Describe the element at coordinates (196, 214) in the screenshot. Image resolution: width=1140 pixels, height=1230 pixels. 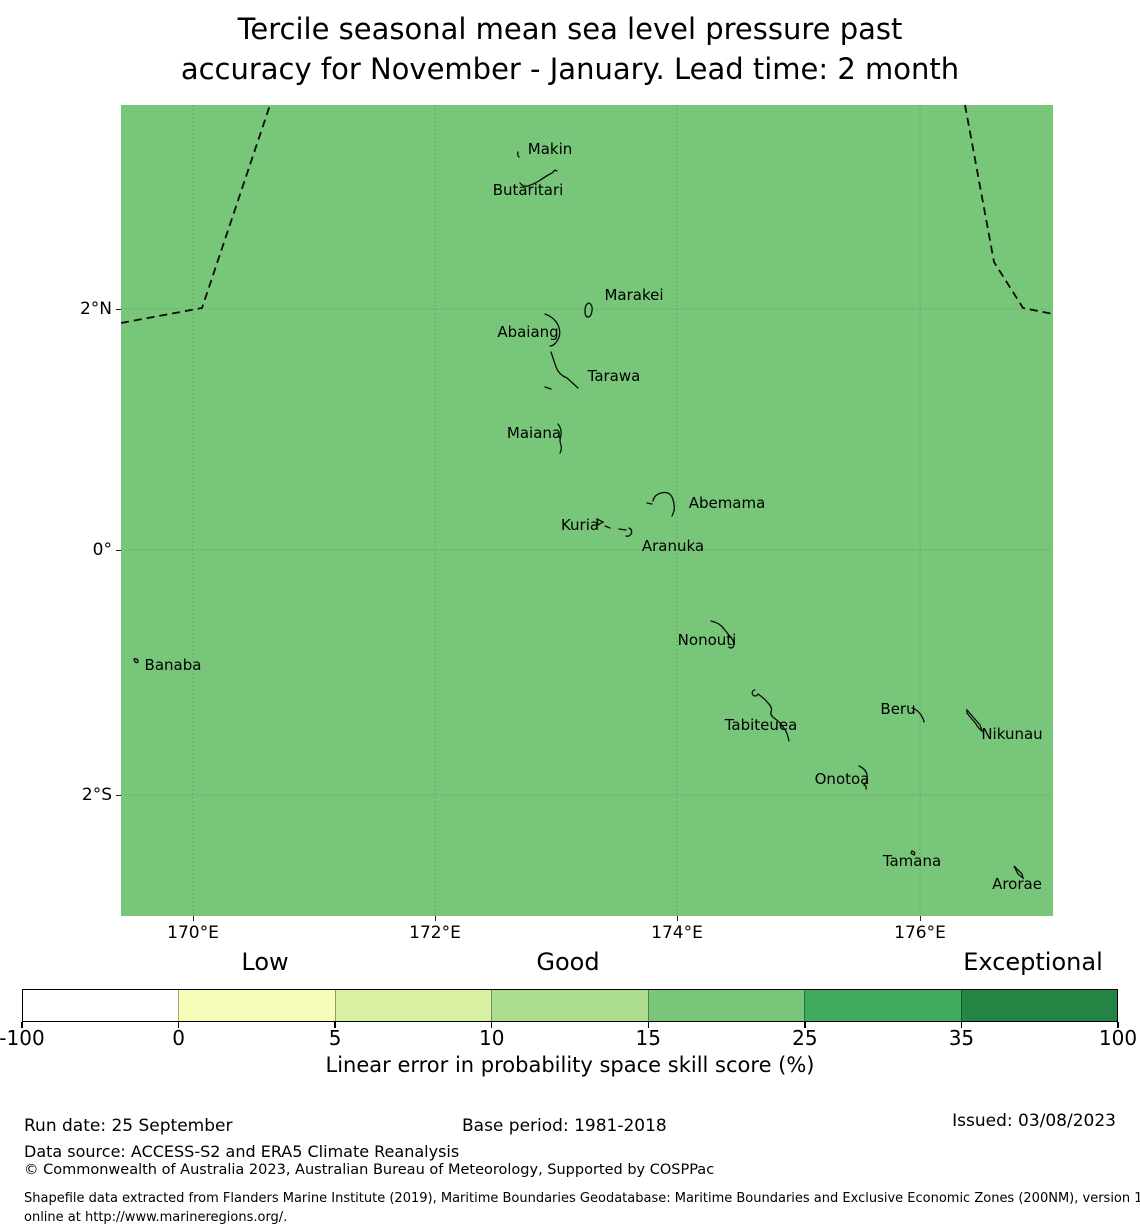
I see `eez-boundary-west` at that location.